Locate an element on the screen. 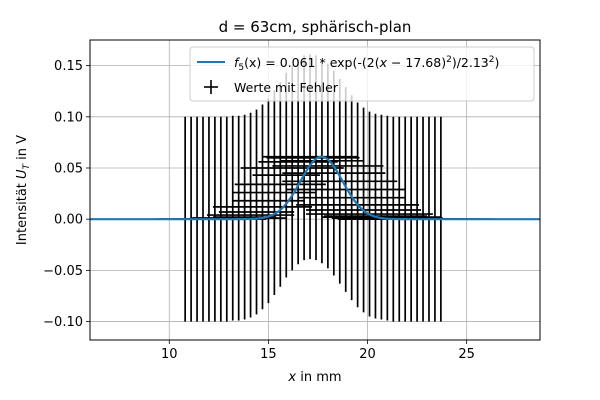 This screenshot has height=400, width=600. x-axis-label-var: x is located at coordinates (291, 377).